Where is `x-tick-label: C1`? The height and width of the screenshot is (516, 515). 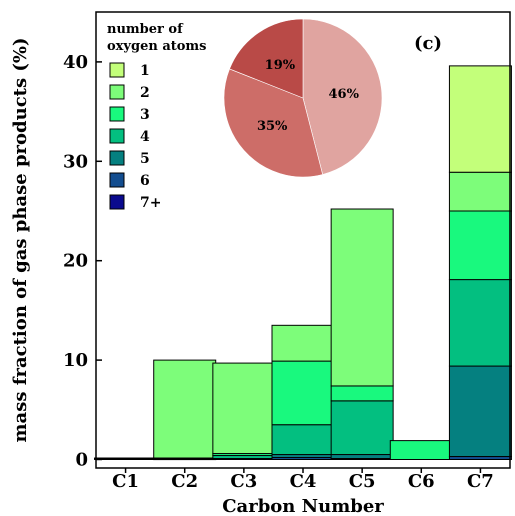 x-tick-label: C1 is located at coordinates (125, 481).